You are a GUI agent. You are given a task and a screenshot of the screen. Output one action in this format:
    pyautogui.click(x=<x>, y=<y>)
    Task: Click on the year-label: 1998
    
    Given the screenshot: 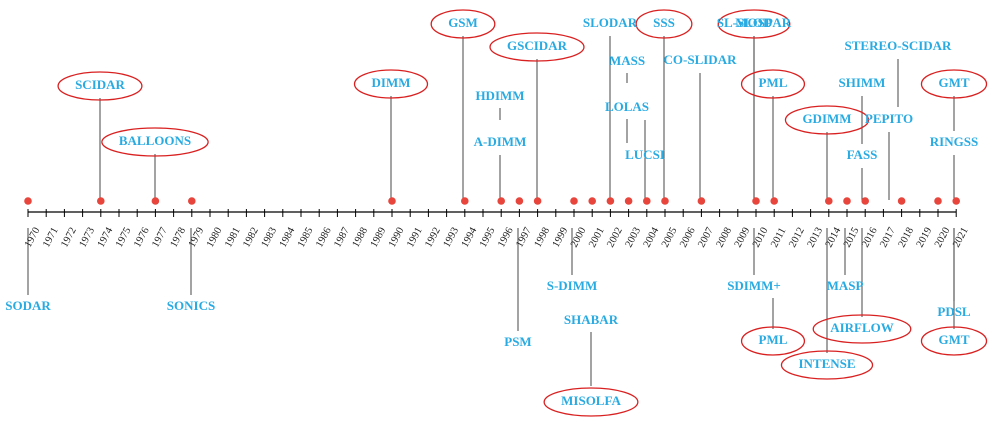 What is the action you would take?
    pyautogui.click(x=543, y=238)
    